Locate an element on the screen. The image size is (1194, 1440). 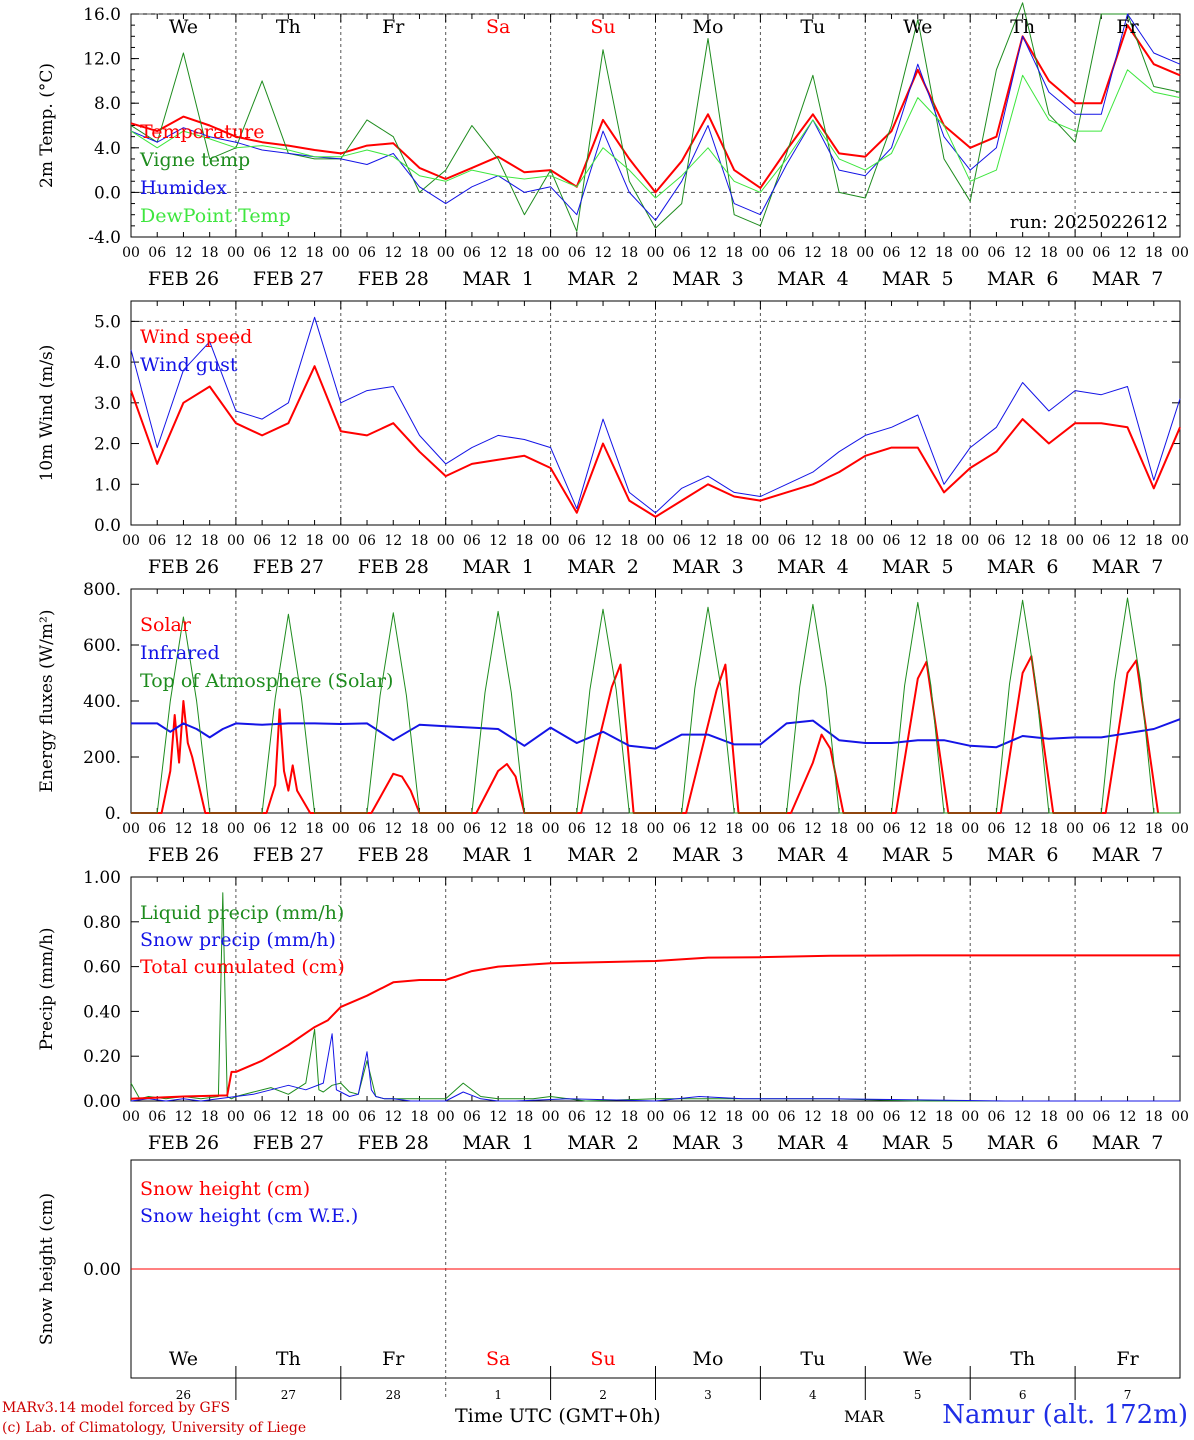
day-number: 28 is located at coordinates (393, 1394).